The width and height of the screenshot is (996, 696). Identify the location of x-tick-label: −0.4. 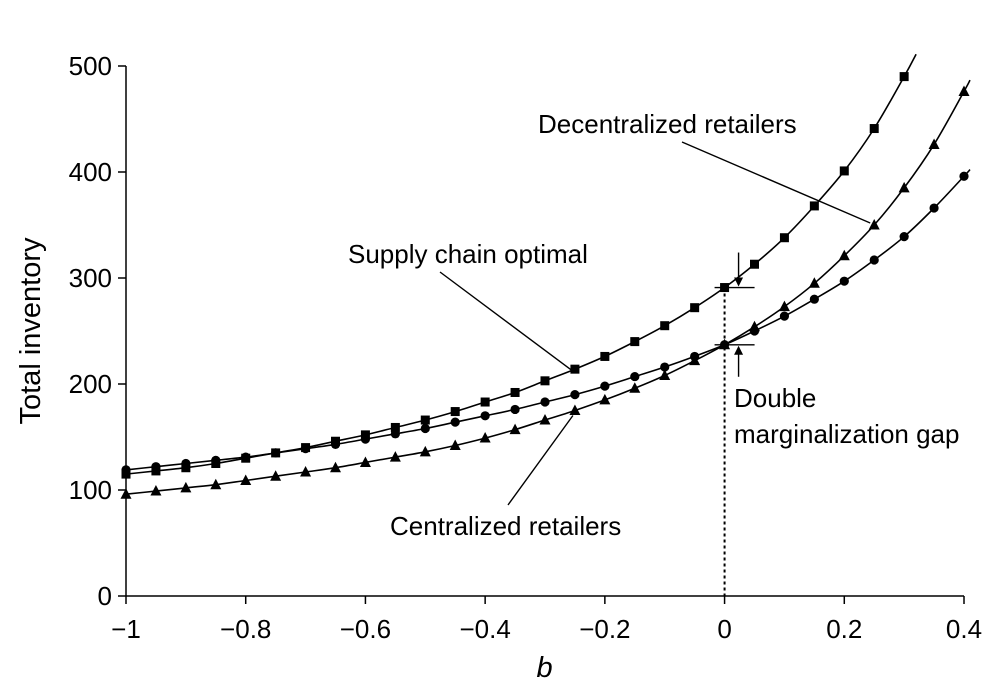
(484, 629).